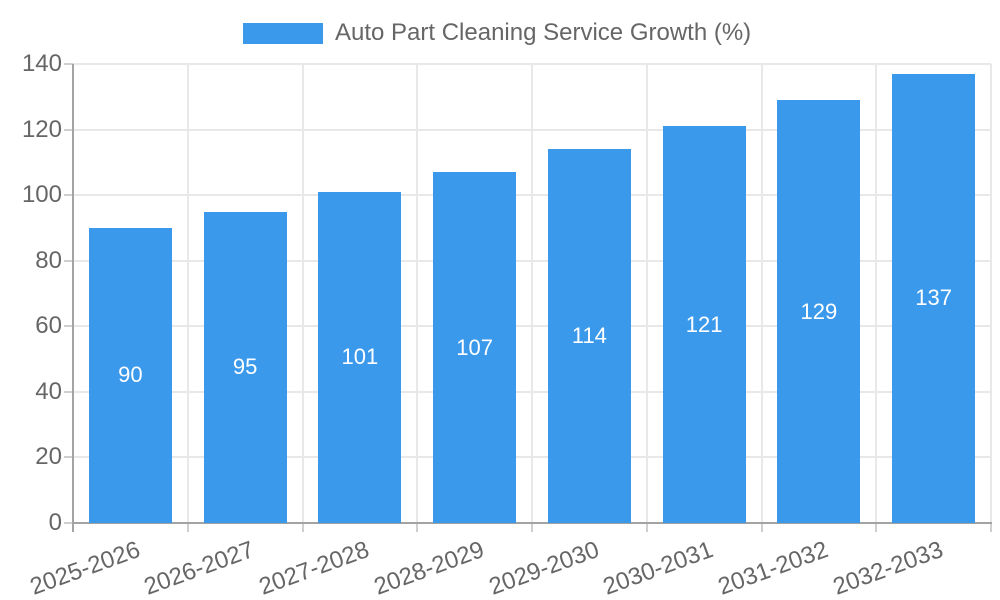 The image size is (1000, 600). Describe the element at coordinates (41, 129) in the screenshot. I see `y-axis-label: 120` at that location.